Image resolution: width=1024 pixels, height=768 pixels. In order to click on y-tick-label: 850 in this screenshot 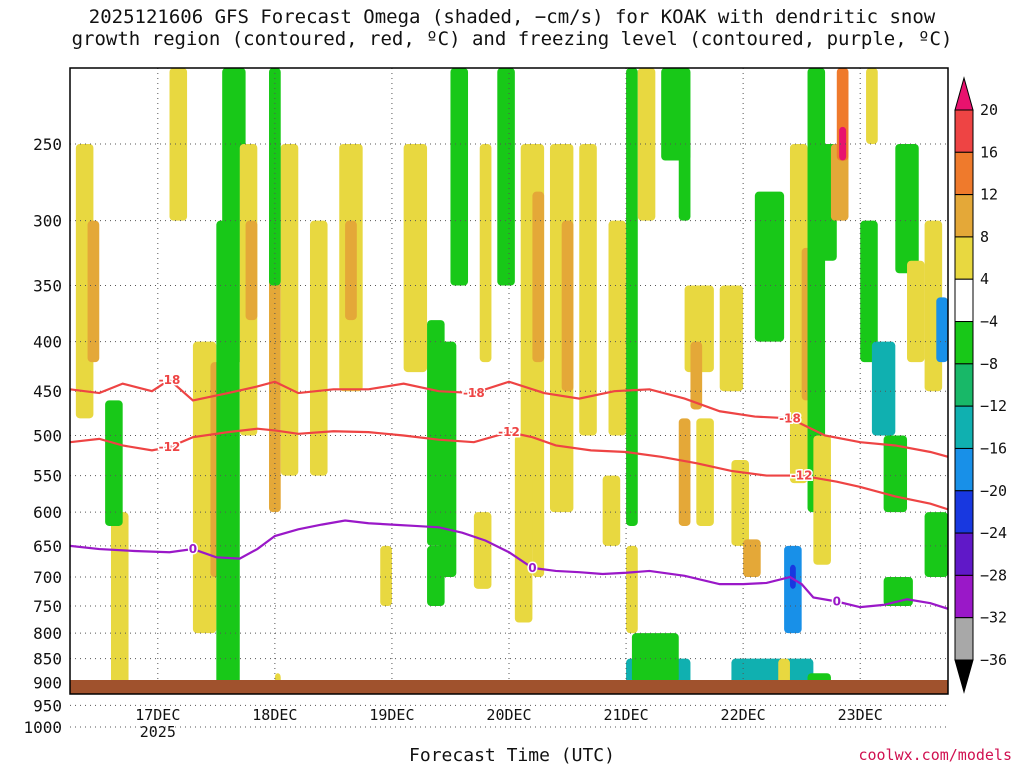, I will do `click(47, 659)`.